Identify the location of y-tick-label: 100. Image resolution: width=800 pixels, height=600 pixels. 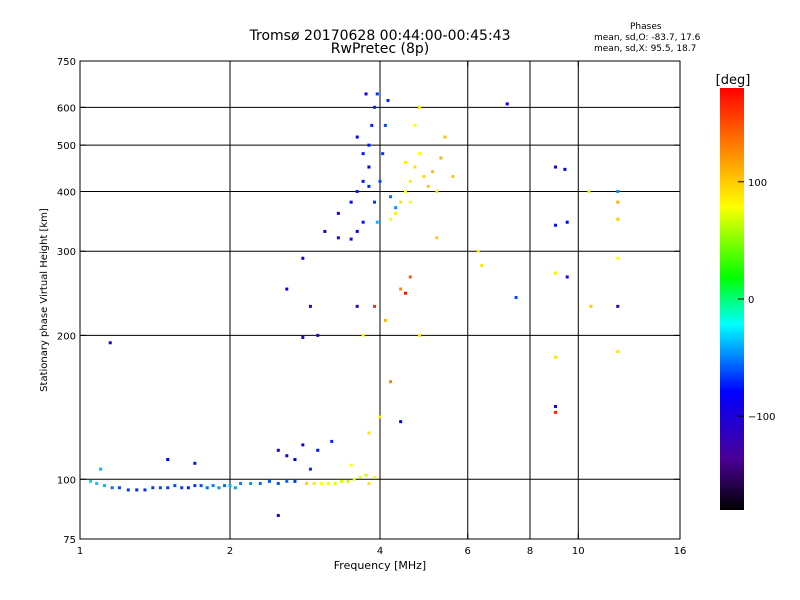
(66, 480).